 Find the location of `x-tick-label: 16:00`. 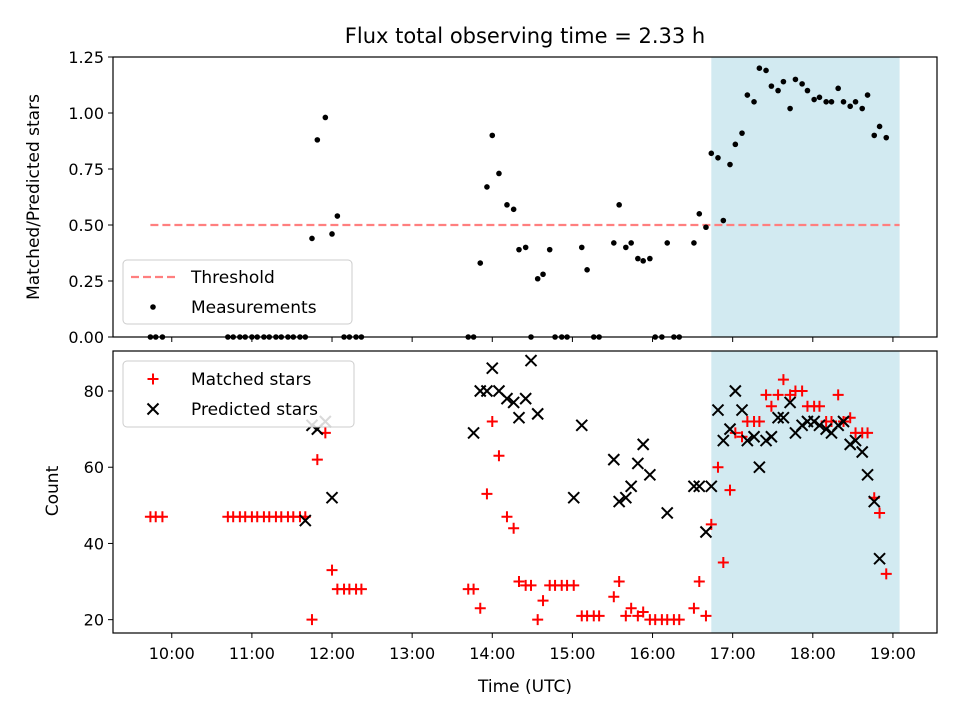

x-tick-label: 16:00 is located at coordinates (652, 653).